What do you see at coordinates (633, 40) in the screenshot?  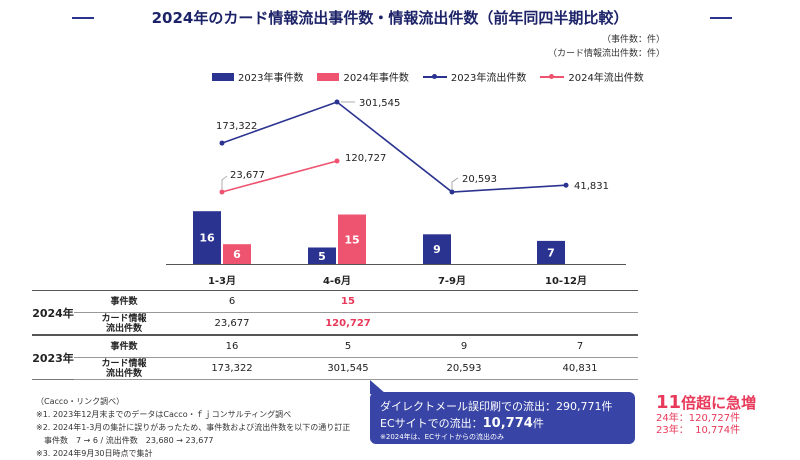 I see `unit-incidents: （事件数：件）` at bounding box center [633, 40].